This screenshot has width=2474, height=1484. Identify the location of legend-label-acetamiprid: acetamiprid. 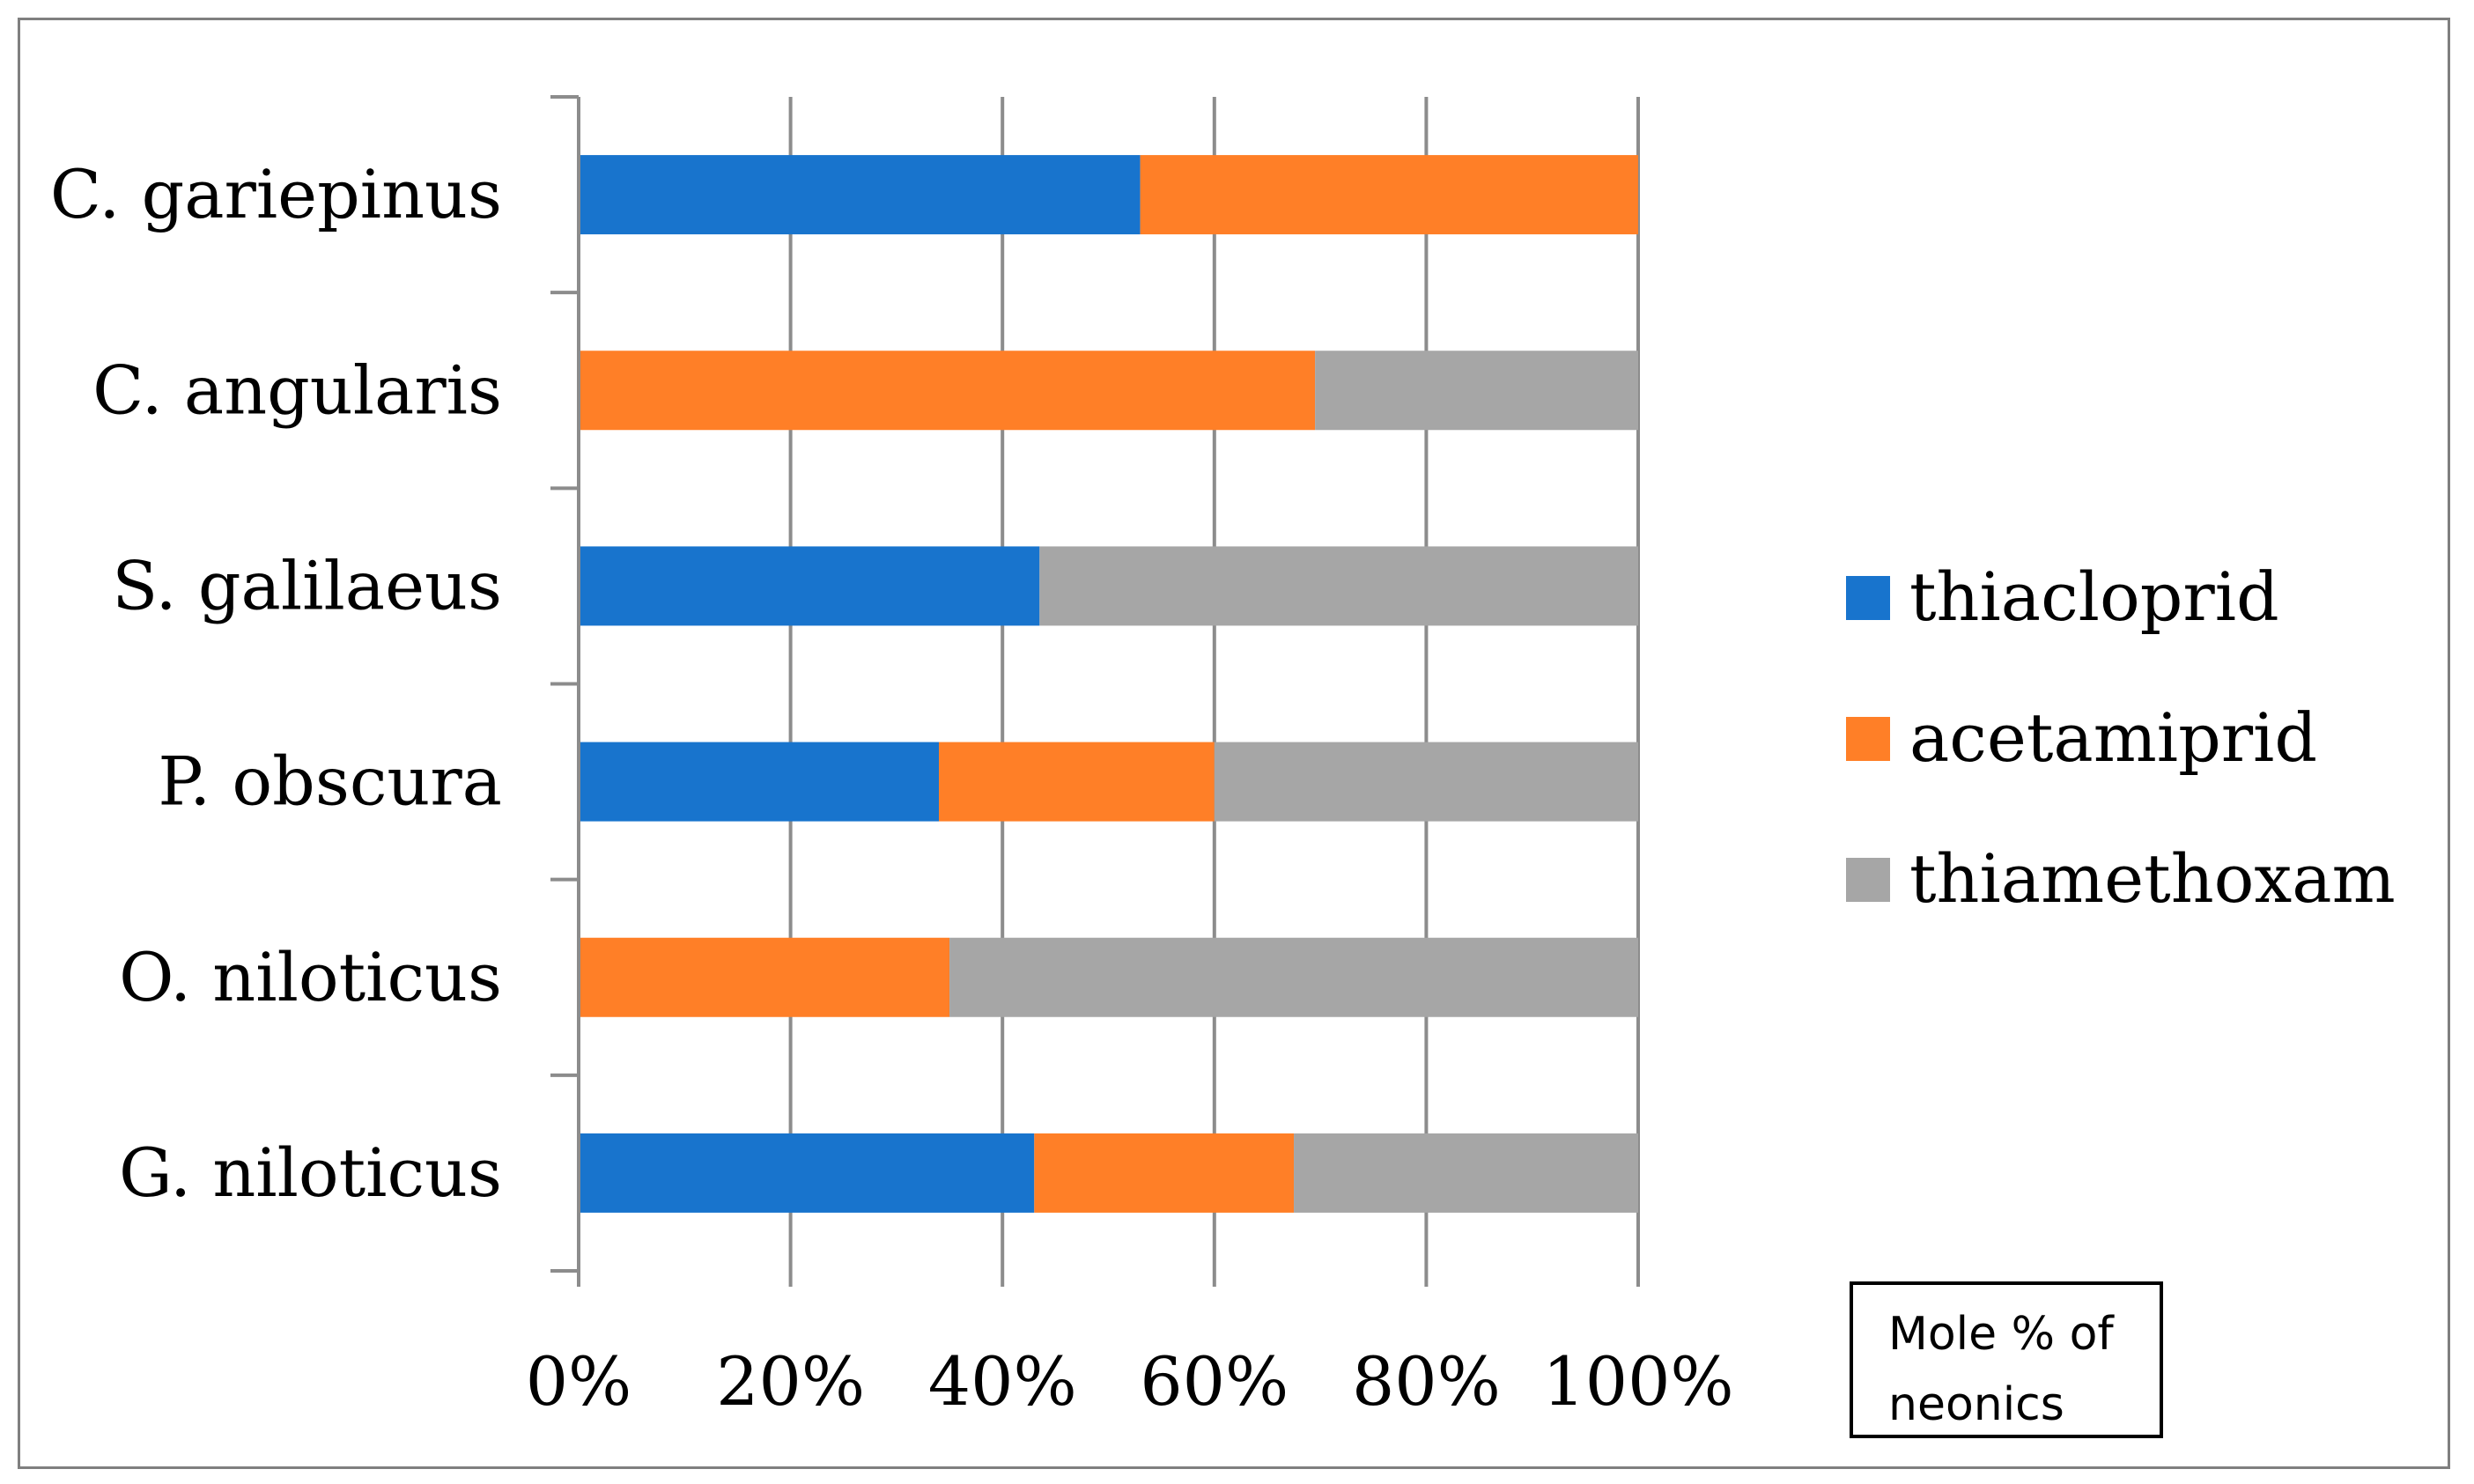
(2113, 737).